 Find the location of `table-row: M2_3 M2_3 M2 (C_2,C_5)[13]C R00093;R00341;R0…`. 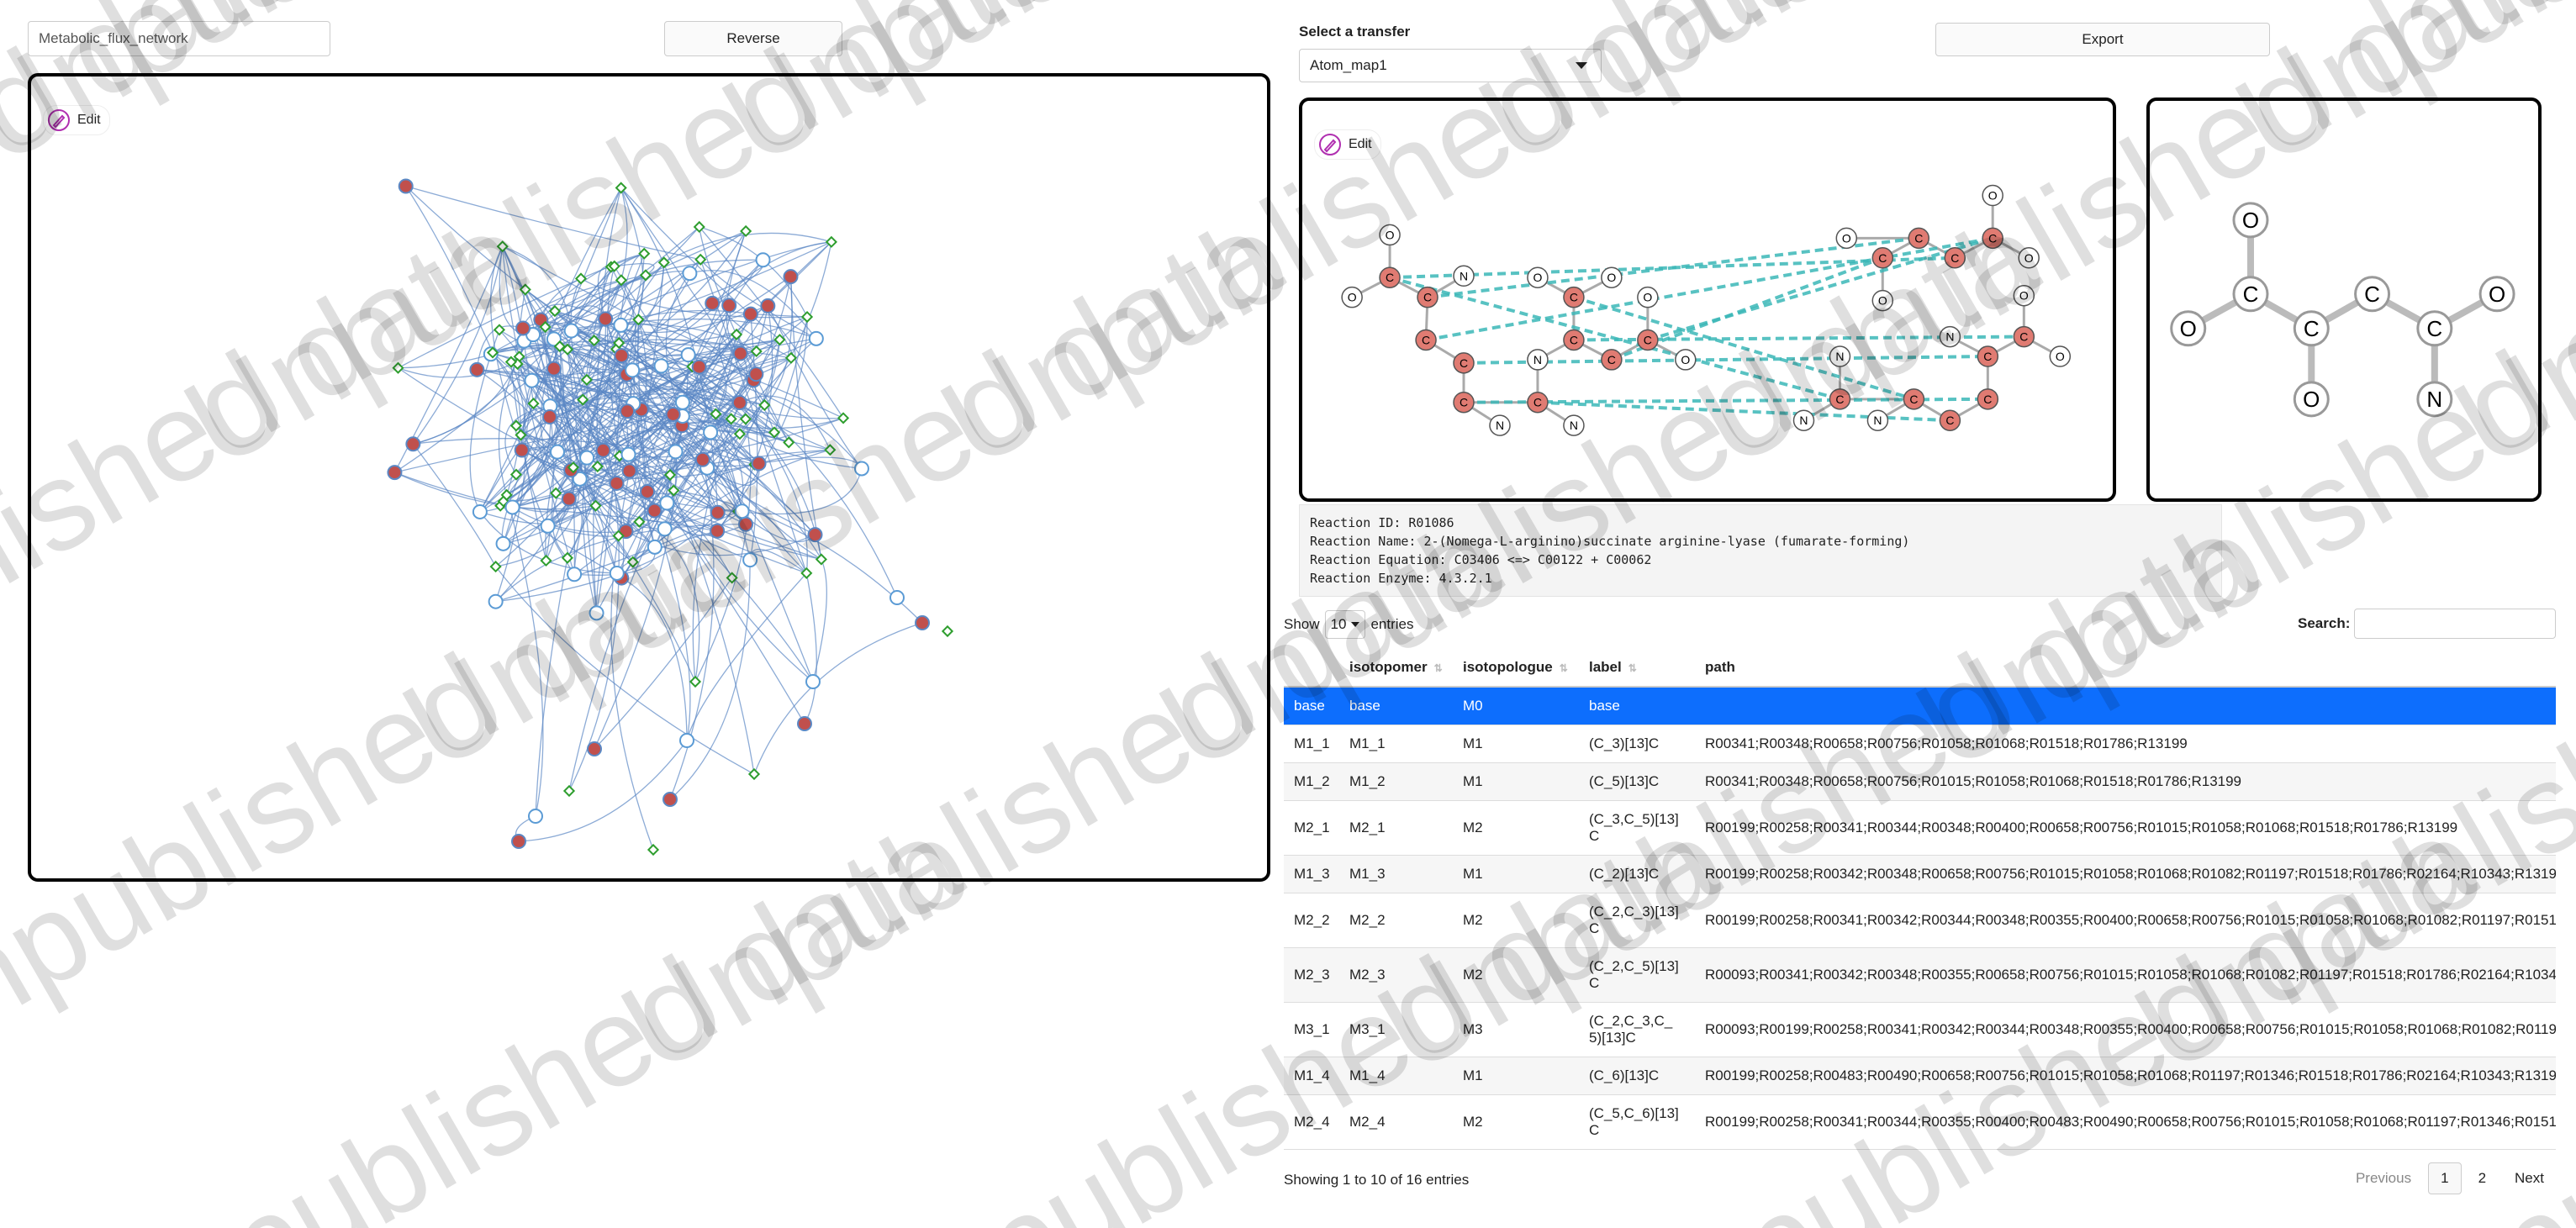

table-row: M2_3 M2_3 M2 (C_2,C_5)[13]C R00093;R00341;R0… is located at coordinates (1920, 975).